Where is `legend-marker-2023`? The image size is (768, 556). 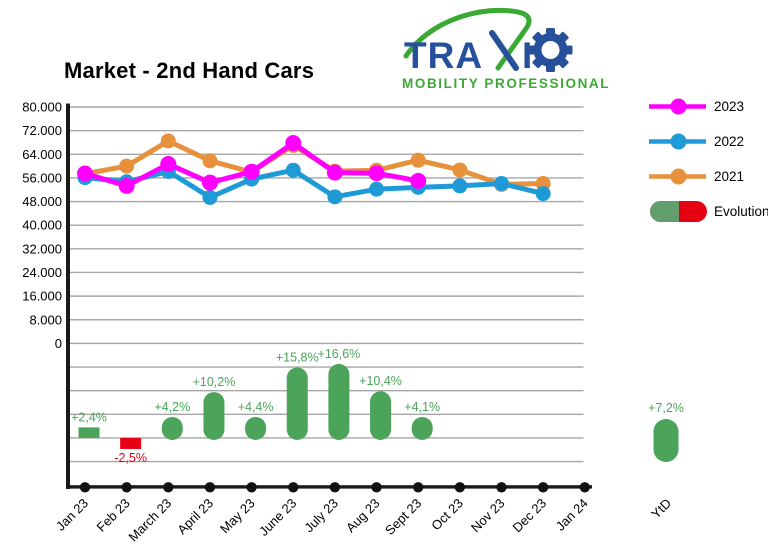
legend-marker-2023 is located at coordinates (678, 106).